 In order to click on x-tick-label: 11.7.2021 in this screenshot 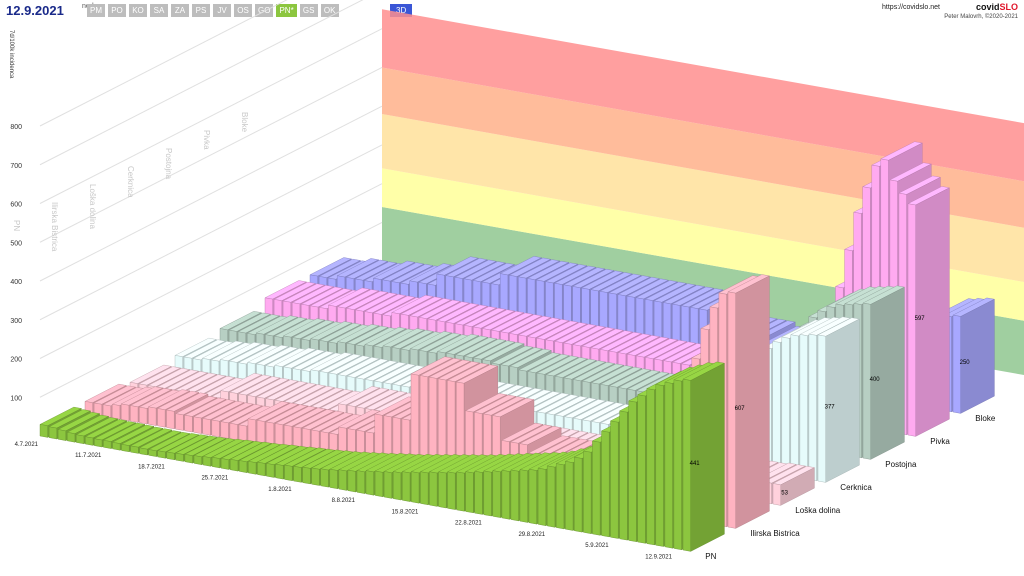, I will do `click(88, 456)`.